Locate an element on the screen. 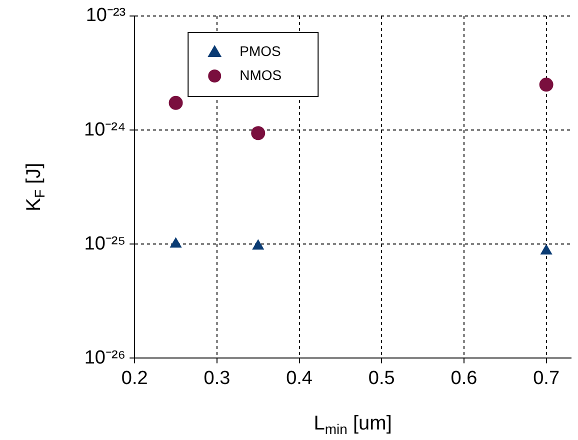  x-tick-label: 0.6 is located at coordinates (464, 378).